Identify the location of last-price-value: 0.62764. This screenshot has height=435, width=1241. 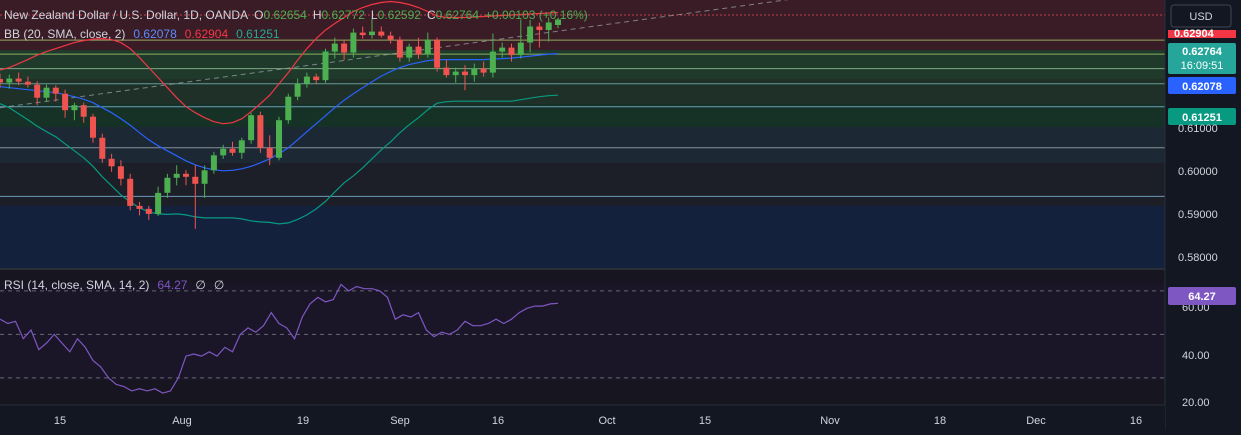
(1202, 52).